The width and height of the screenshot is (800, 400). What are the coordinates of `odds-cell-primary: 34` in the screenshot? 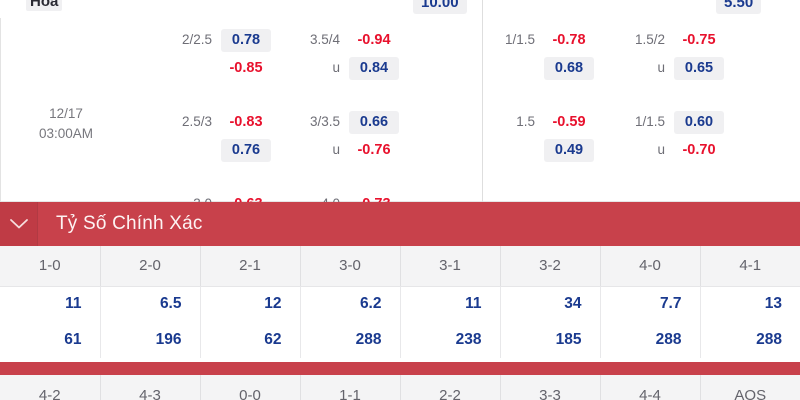 It's located at (550, 304).